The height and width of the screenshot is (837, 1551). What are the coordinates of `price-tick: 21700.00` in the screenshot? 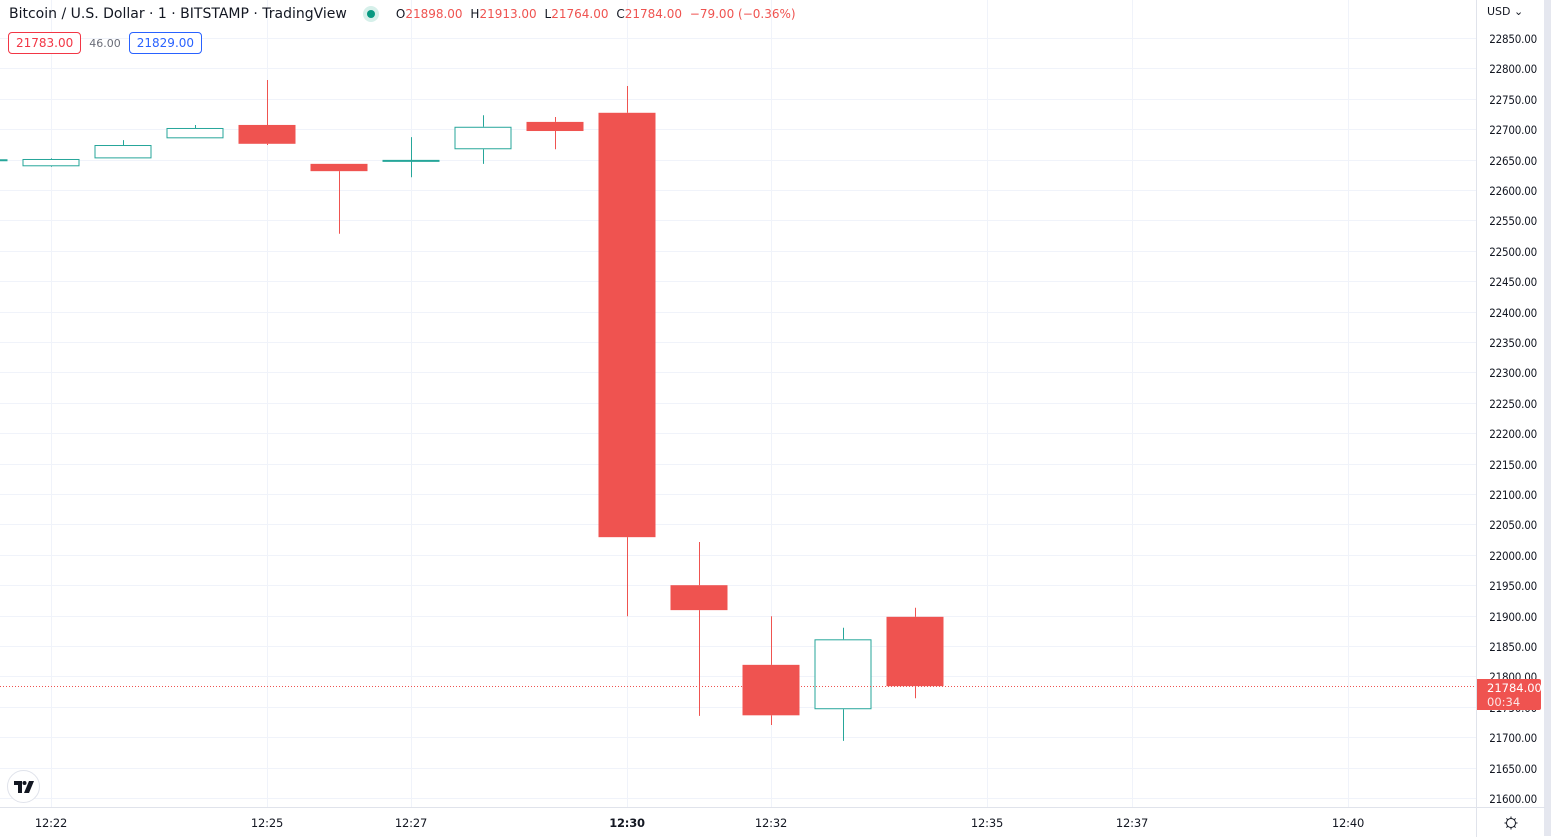 It's located at (1513, 737).